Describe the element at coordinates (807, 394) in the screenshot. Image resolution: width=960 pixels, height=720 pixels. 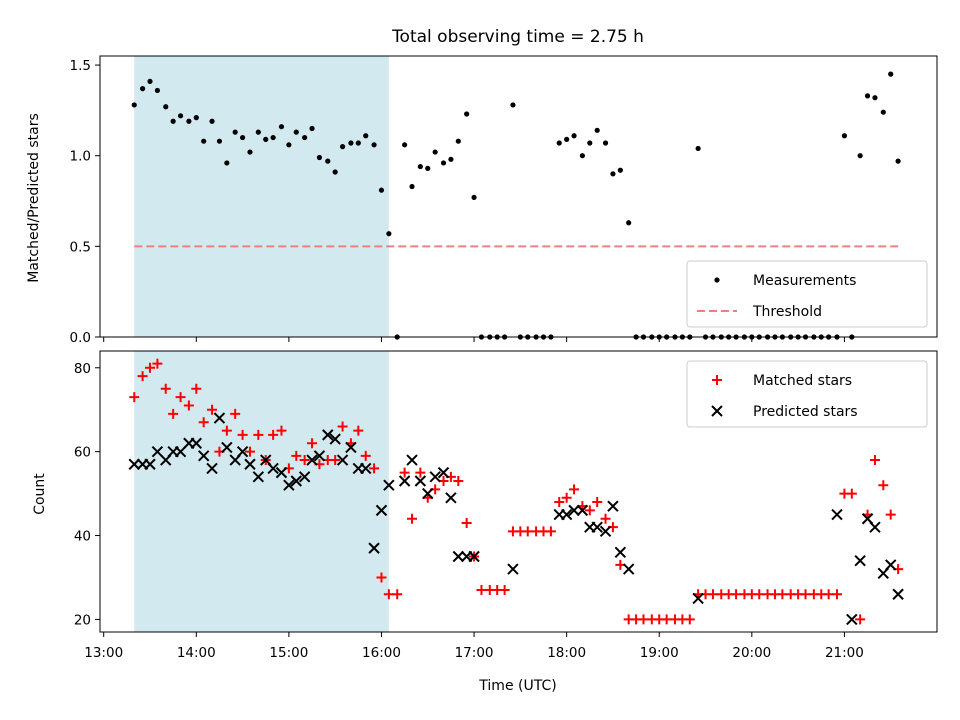
I see `legend: Matched stars Predicted stars` at that location.